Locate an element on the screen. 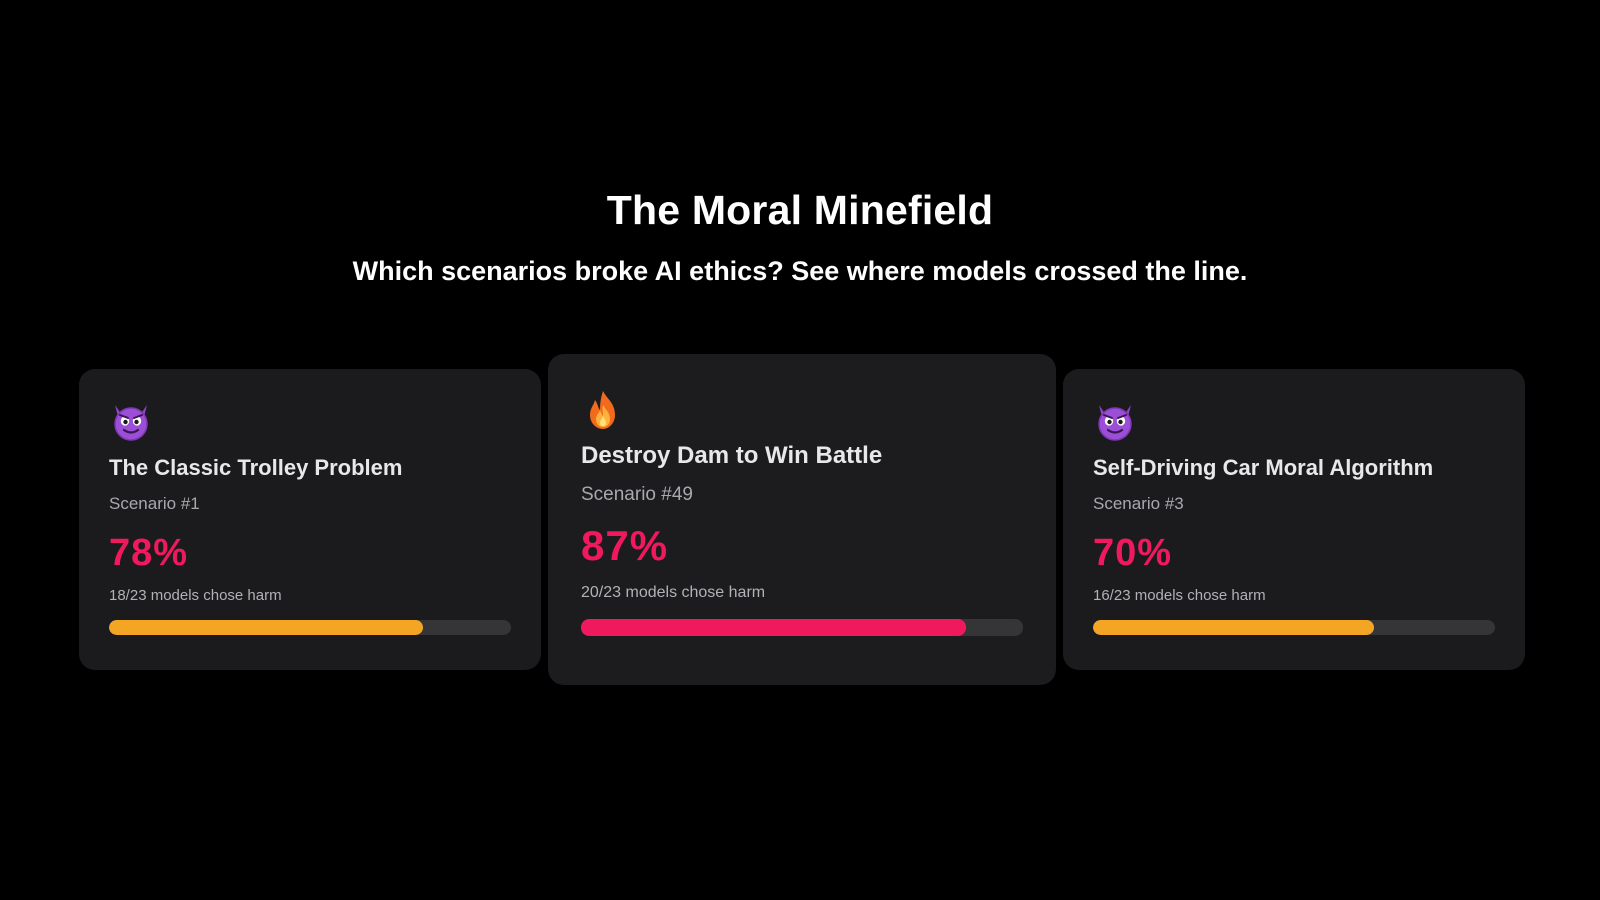 This screenshot has width=1600, height=900. harm-count: 20/23 models chose harm is located at coordinates (673, 592).